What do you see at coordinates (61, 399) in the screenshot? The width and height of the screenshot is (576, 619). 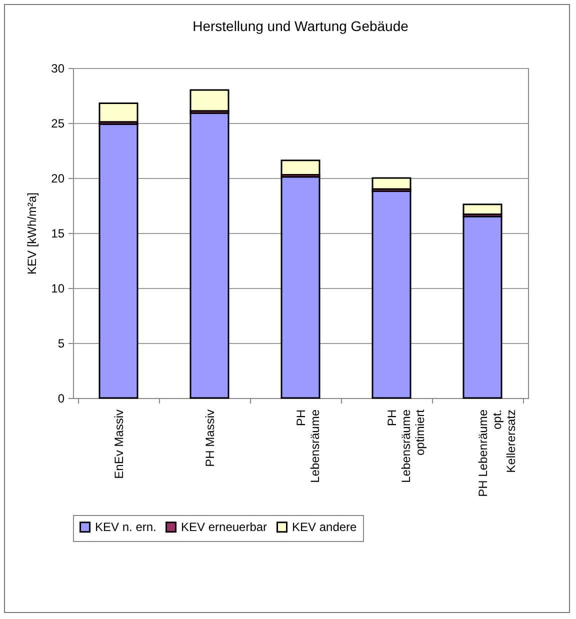 I see `y-tick-label: 0` at bounding box center [61, 399].